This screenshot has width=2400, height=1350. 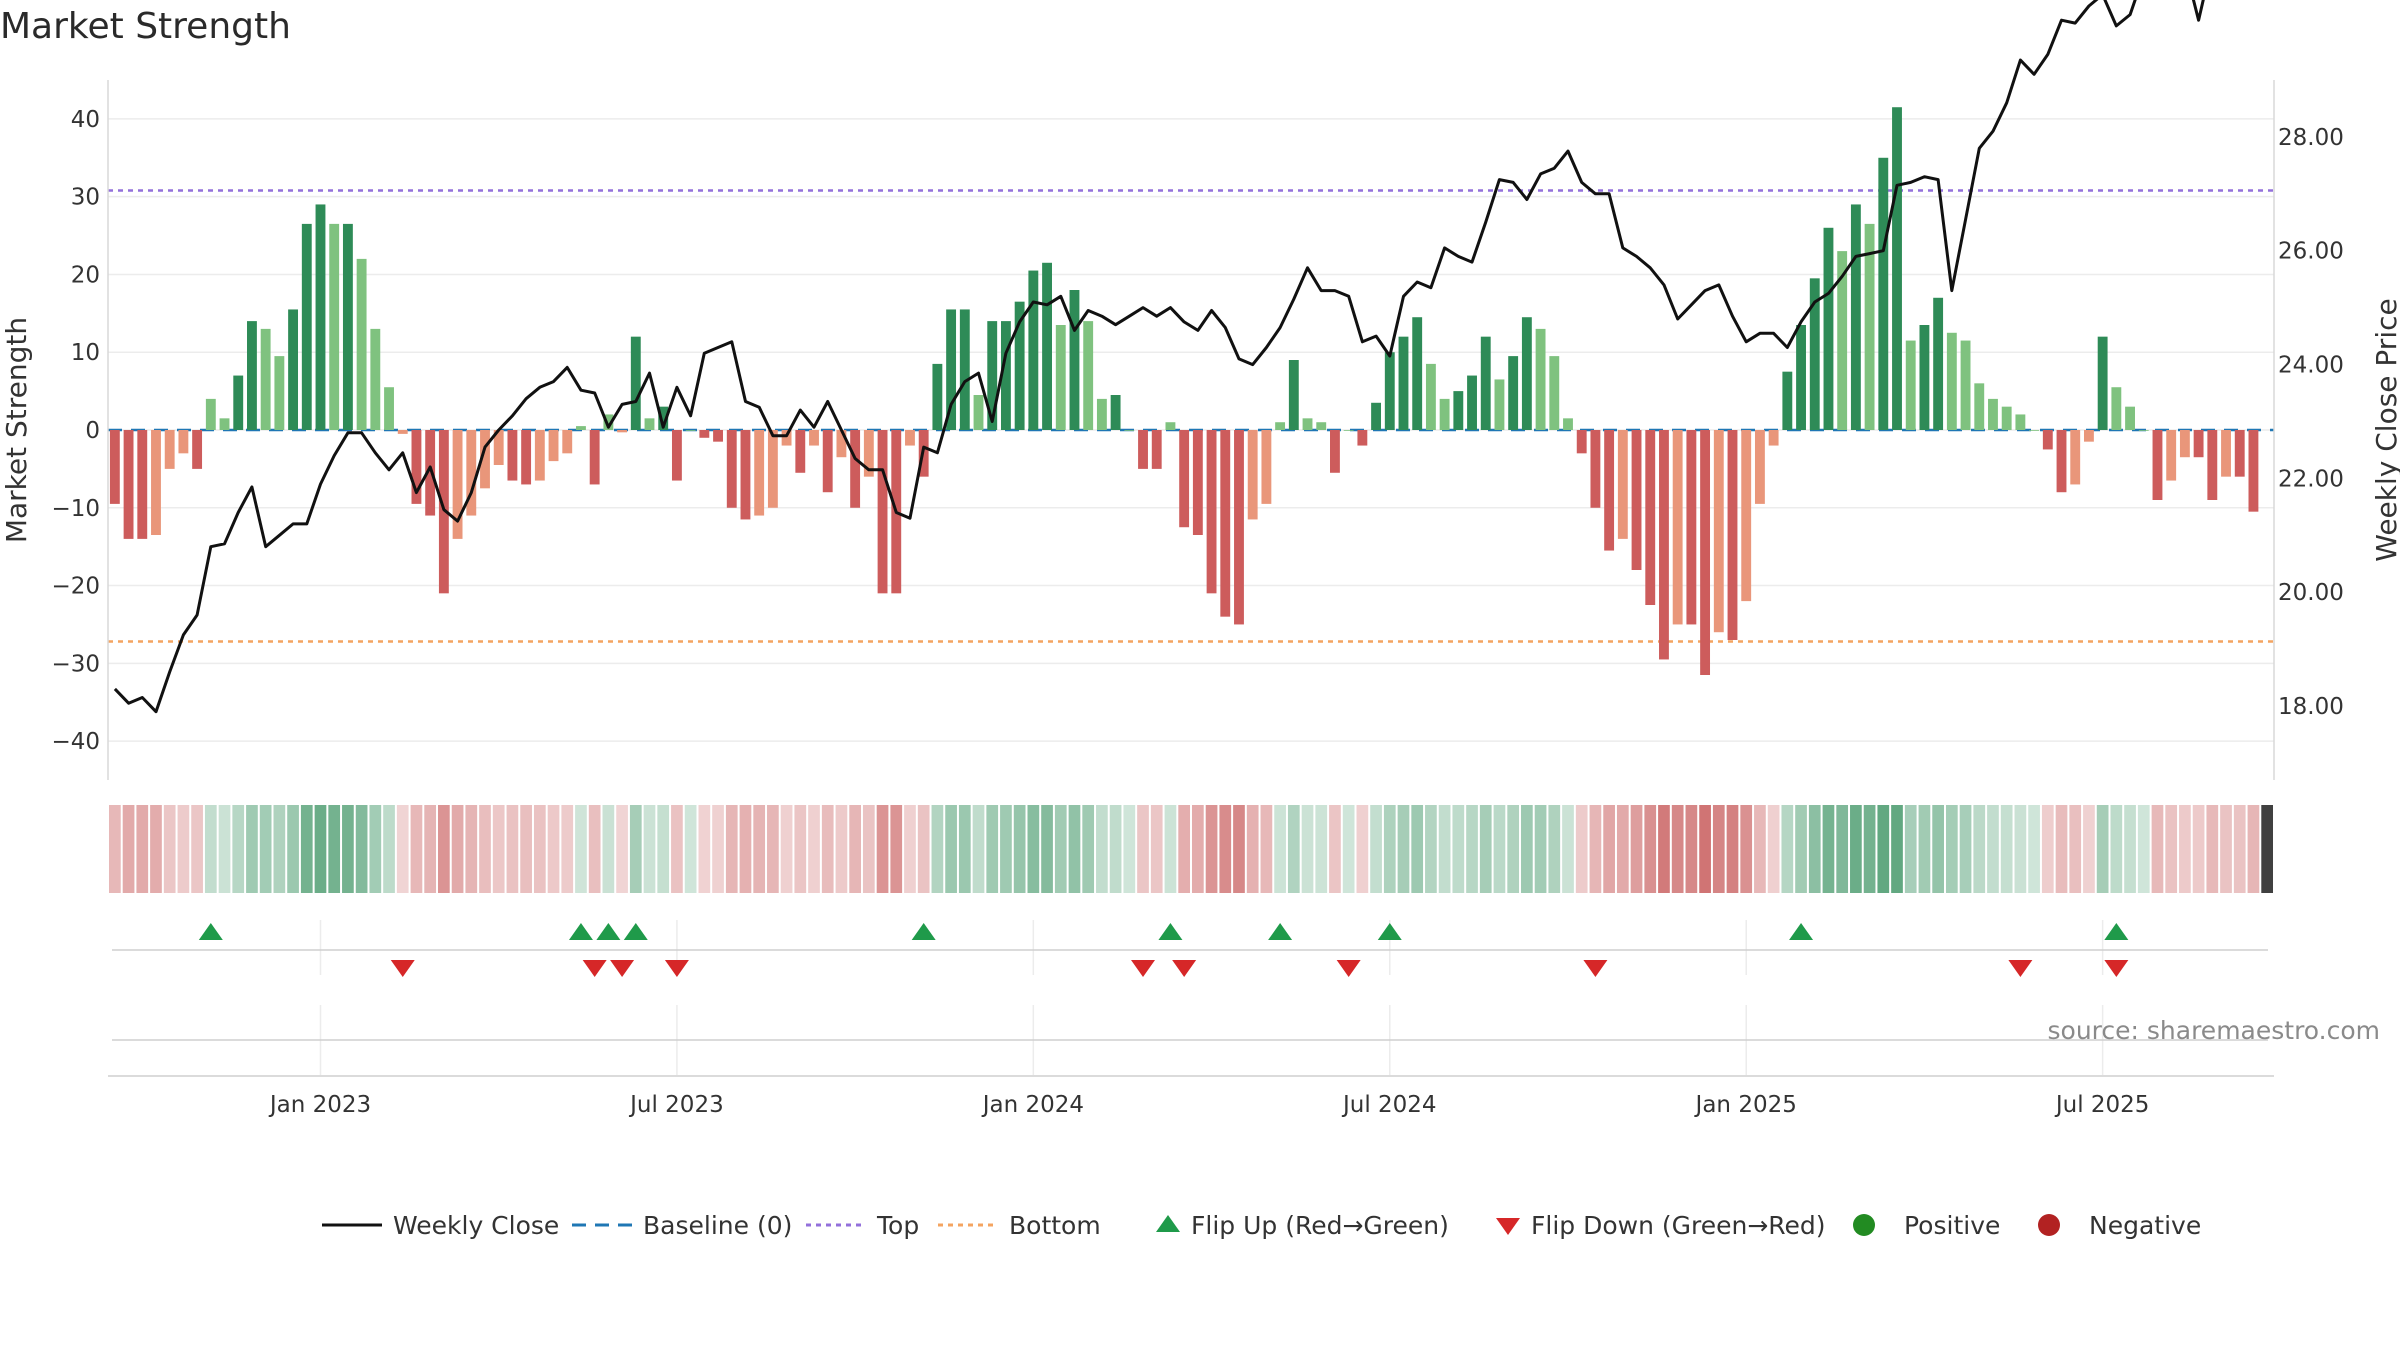 I want to click on right-tick-label: 26.00, so click(x=2311, y=252).